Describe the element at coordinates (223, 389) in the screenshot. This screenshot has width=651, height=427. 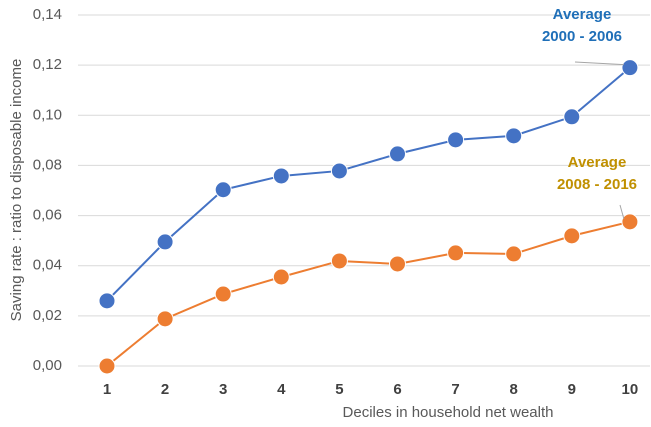
I see `x-tick-label: 3` at that location.